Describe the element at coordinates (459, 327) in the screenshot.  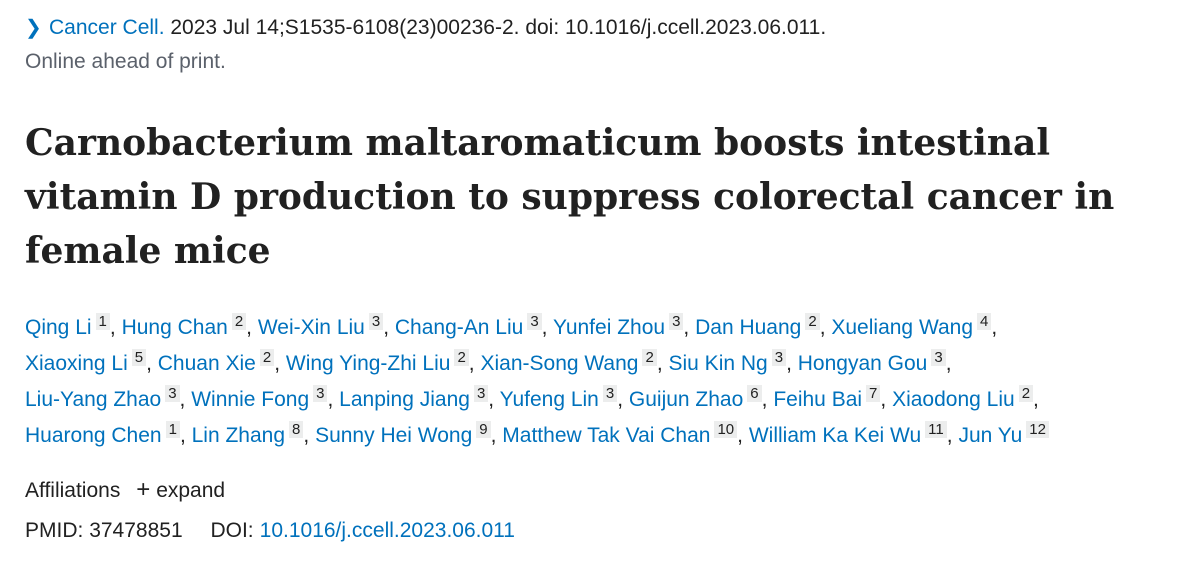
I see `author-name-link: Chang-An Liu` at that location.